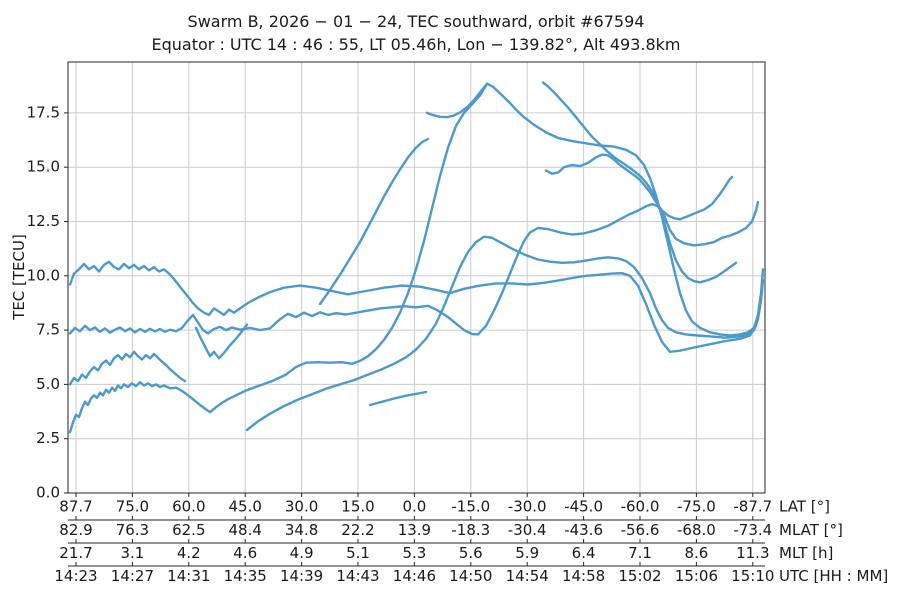  What do you see at coordinates (132, 507) in the screenshot?
I see `x-tick-label: 75.0` at bounding box center [132, 507].